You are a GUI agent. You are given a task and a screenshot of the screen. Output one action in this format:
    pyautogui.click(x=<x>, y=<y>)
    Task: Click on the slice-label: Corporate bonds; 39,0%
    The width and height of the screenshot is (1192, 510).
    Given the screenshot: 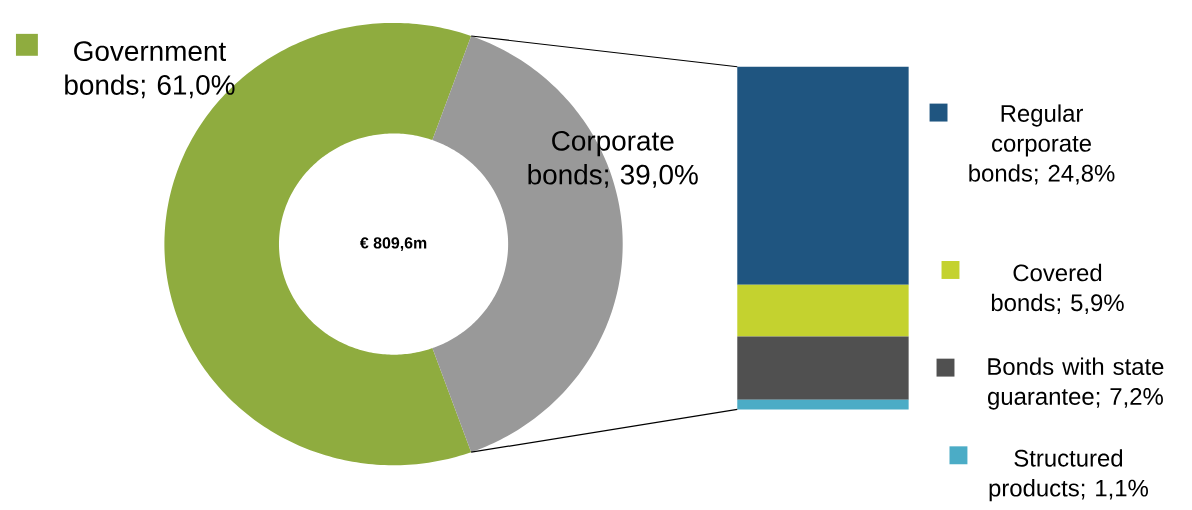 What is the action you would take?
    pyautogui.click(x=613, y=159)
    